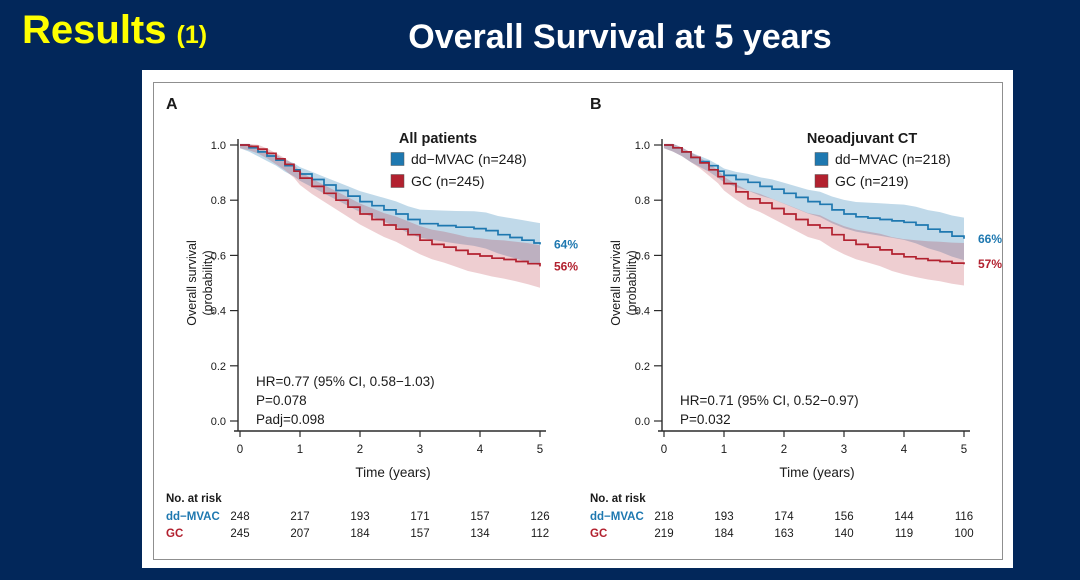 The image size is (1080, 580). Describe the element at coordinates (705, 419) in the screenshot. I see `stat-annotation: P=0.032` at that location.